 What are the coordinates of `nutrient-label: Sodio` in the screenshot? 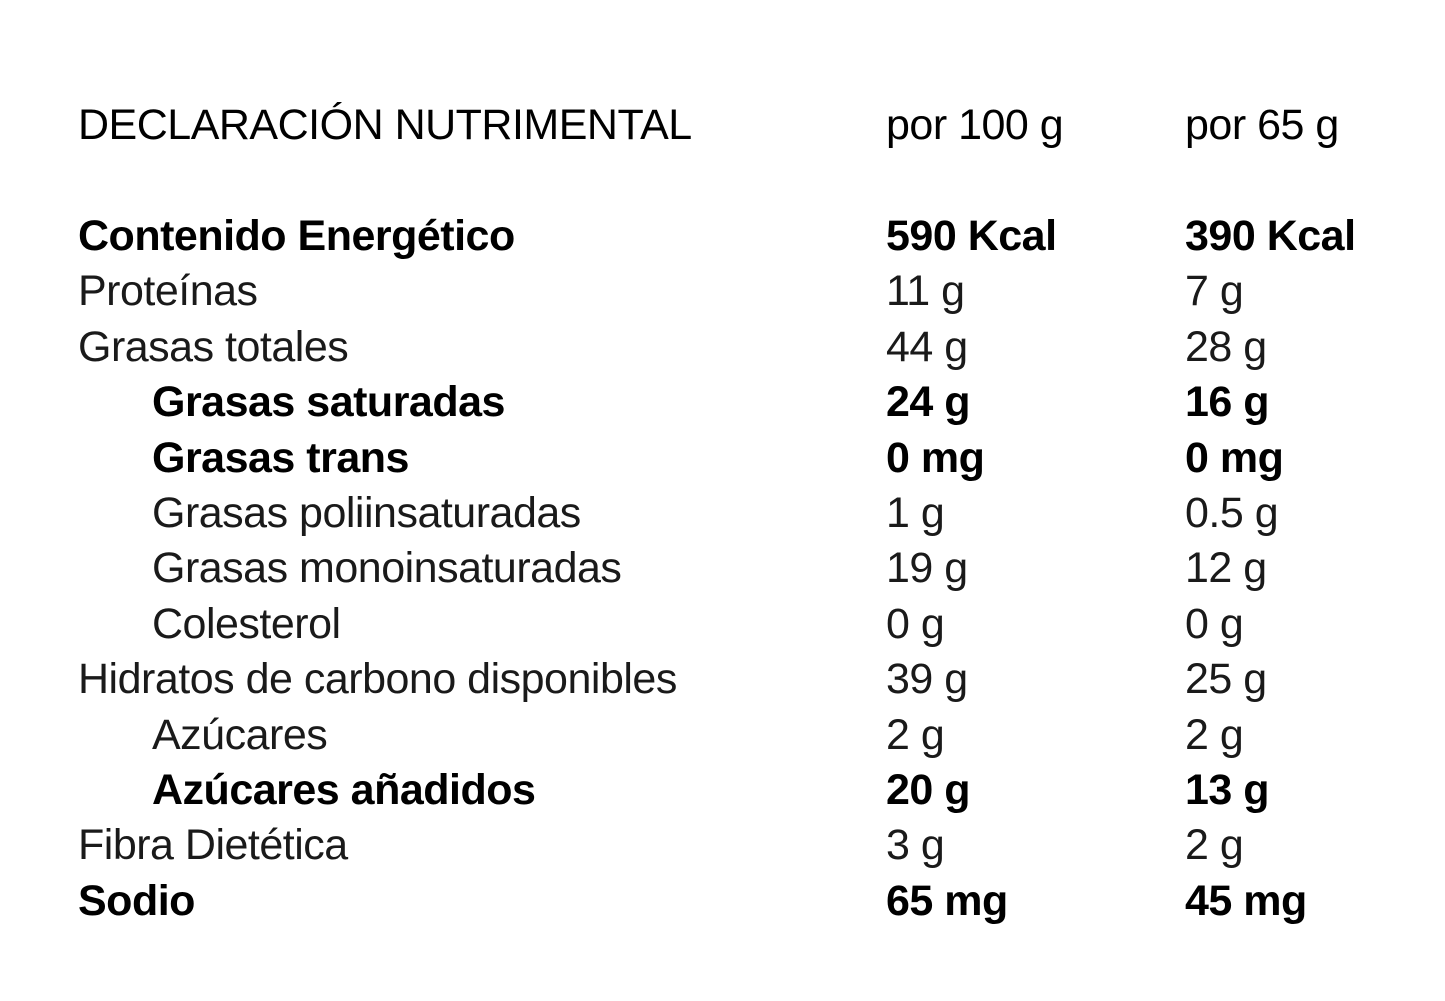 It's located at (136, 900).